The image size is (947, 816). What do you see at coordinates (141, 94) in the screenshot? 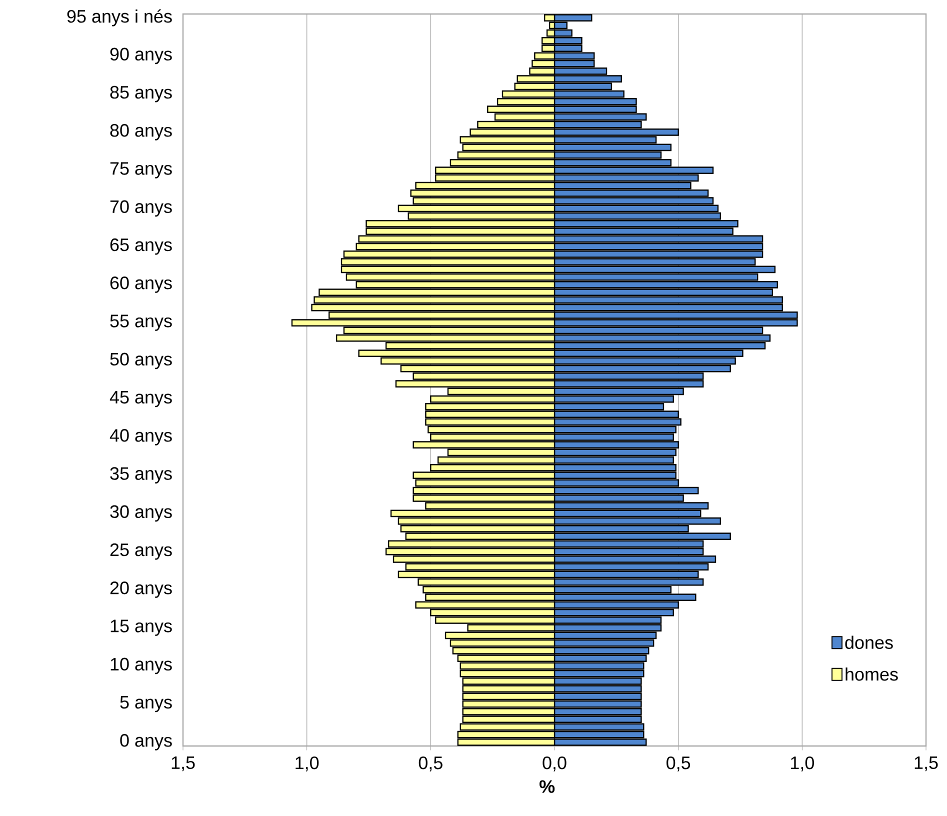
I see `y-tick-label: 85 anys` at bounding box center [141, 94].